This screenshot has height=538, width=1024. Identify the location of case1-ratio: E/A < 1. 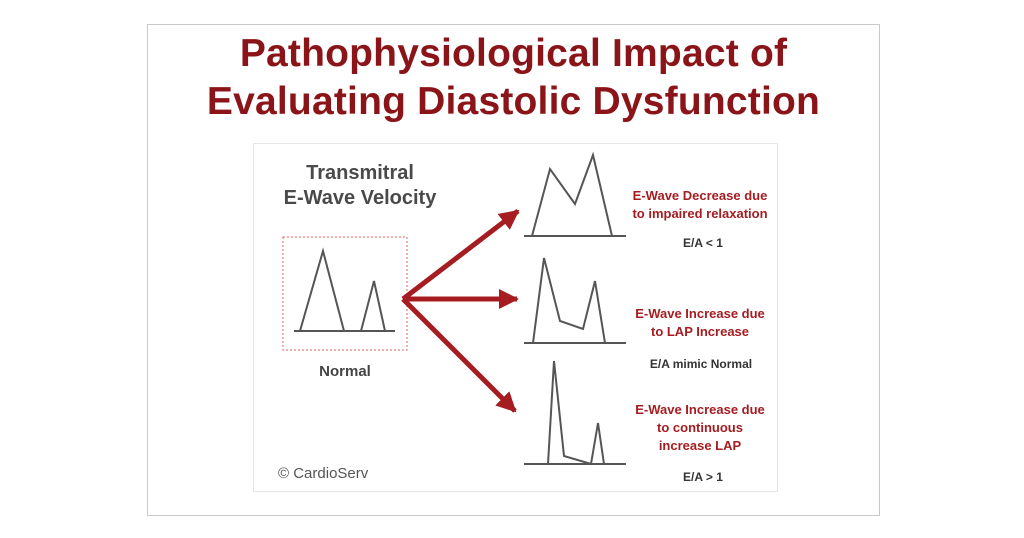
(703, 243).